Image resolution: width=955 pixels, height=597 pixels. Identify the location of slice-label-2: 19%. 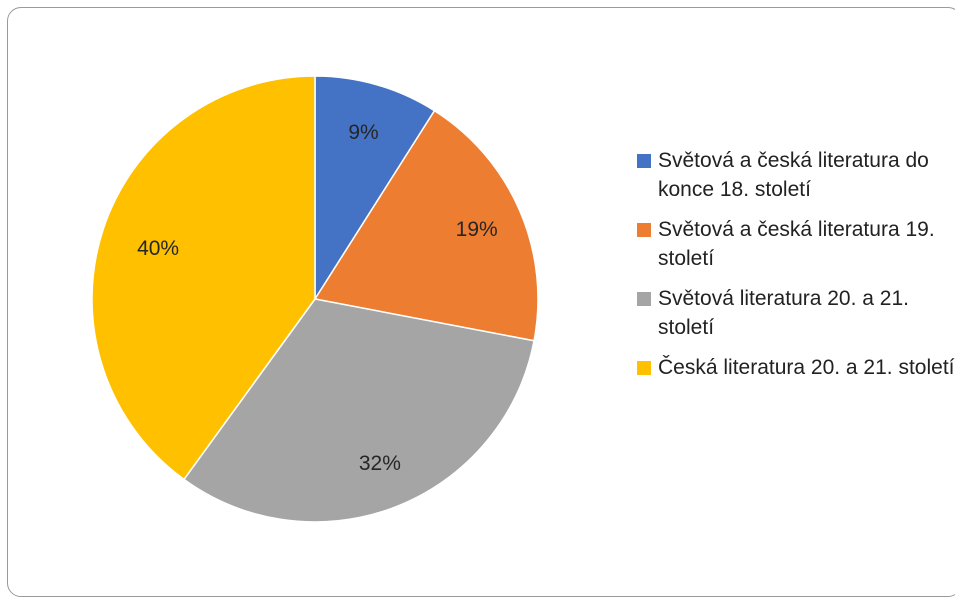
(477, 229).